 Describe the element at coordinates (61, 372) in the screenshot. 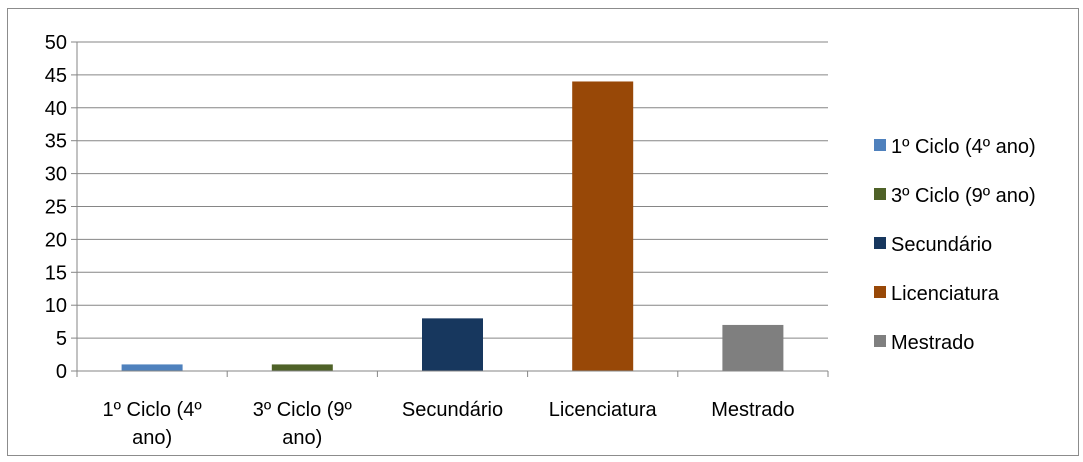

I see `y-tick-label: 0` at that location.